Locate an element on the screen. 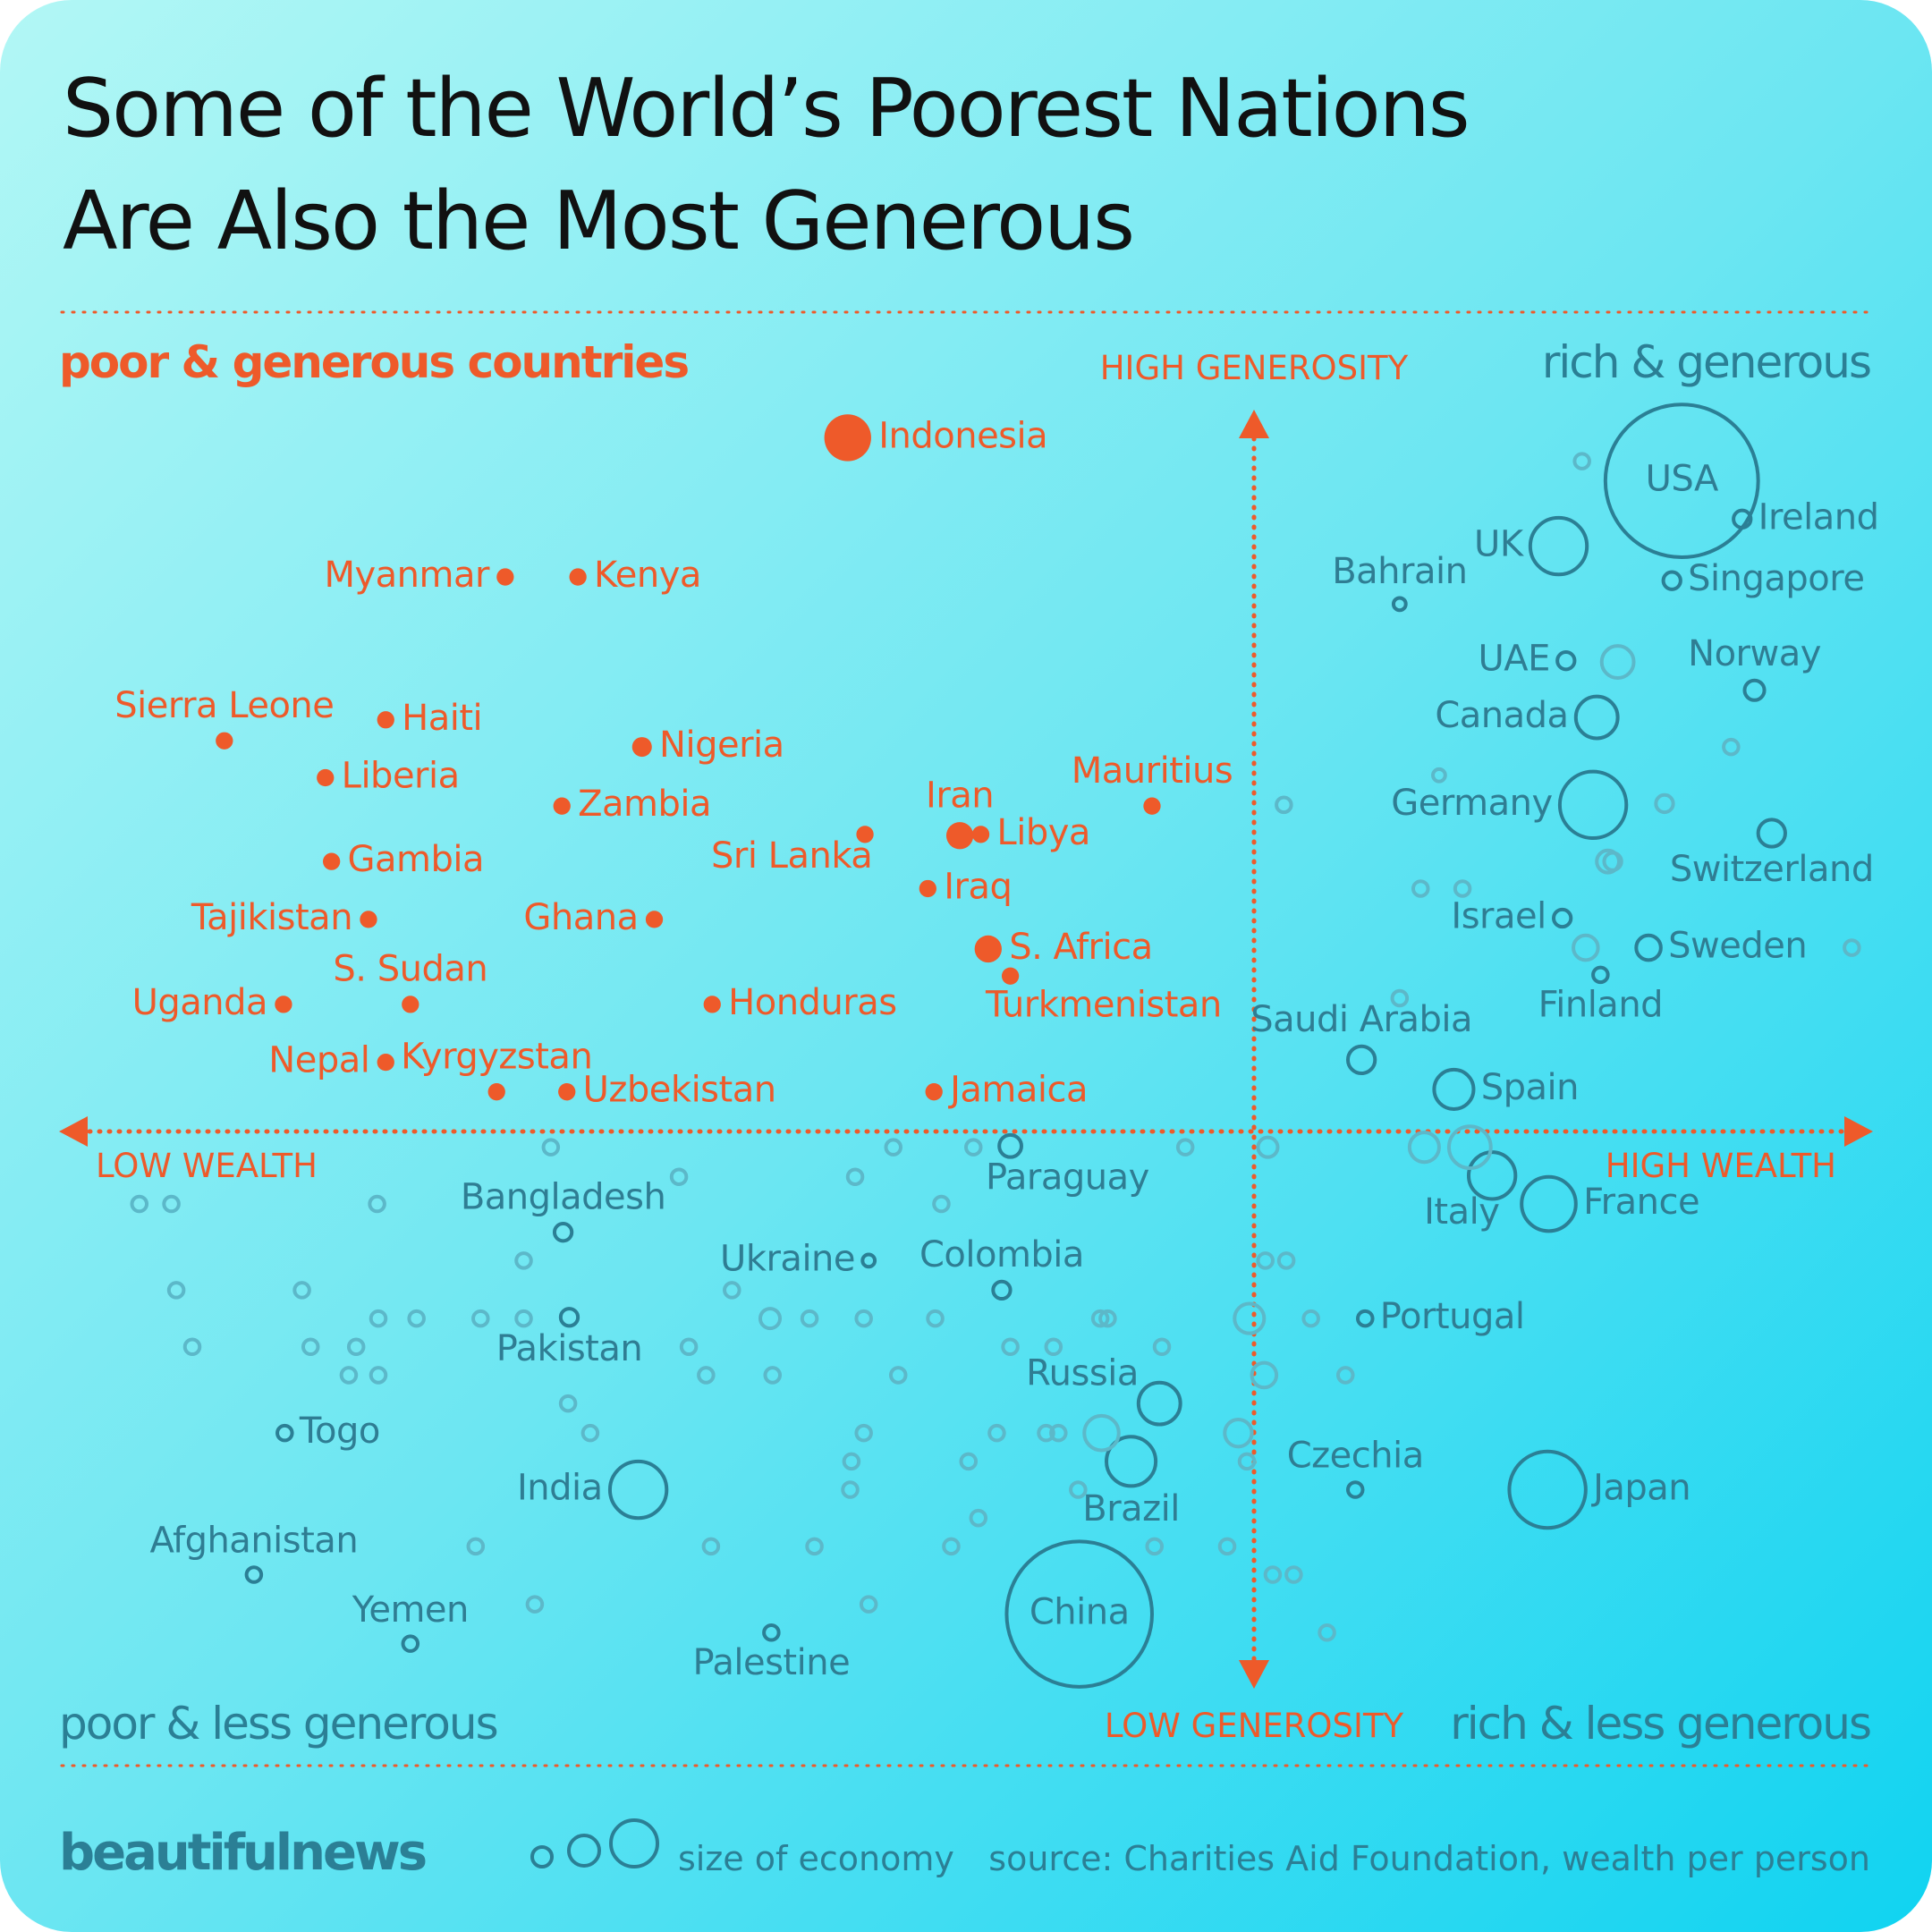 The width and height of the screenshot is (1932, 1932). point-label: India is located at coordinates (560, 1488).